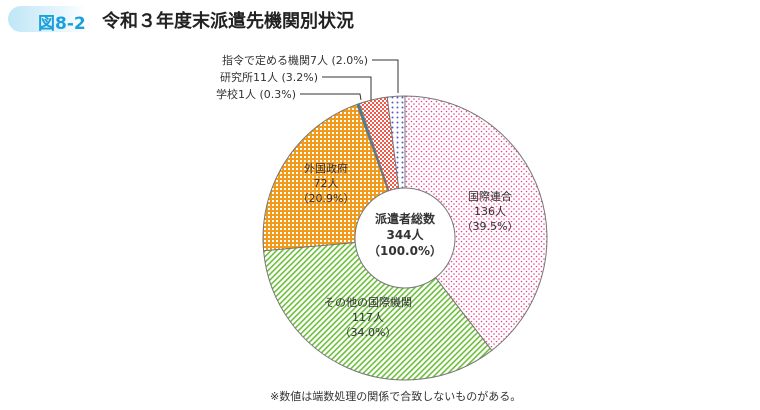  Describe the element at coordinates (490, 226) in the screenshot. I see `label-un-pct: （39.5%）` at that location.